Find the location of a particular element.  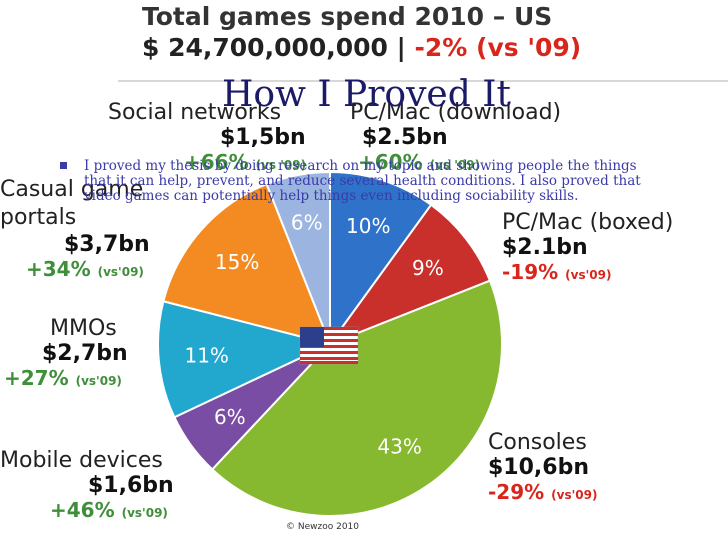

slice-pc-boxed is located at coordinates (409, 275).